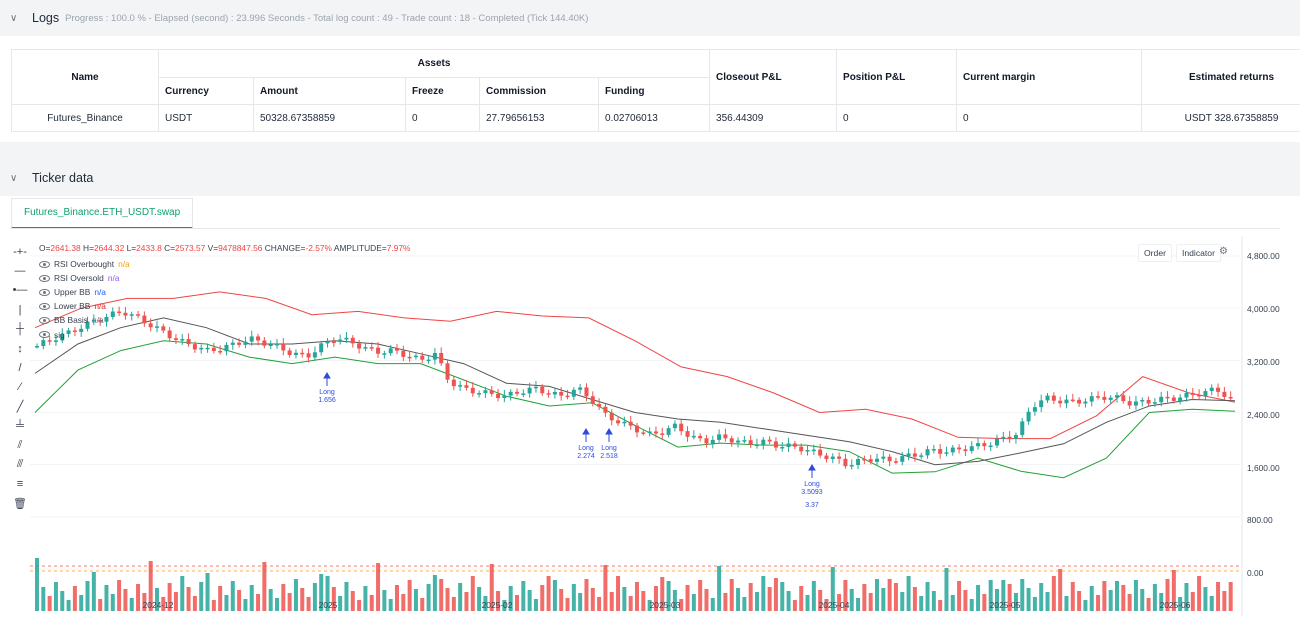 The image size is (1300, 626). I want to click on legend-rsi-oversold: RSI Oversold n/a, so click(84, 278).